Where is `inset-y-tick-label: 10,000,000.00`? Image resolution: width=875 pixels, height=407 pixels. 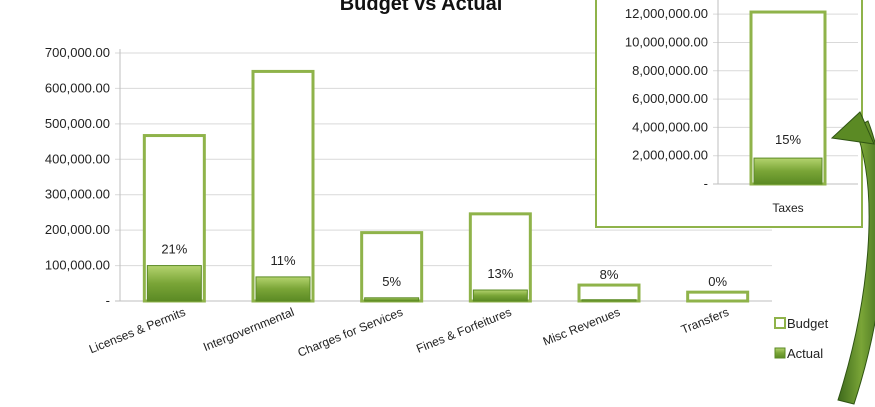
inset-y-tick-label: 10,000,000.00 is located at coordinates (666, 41).